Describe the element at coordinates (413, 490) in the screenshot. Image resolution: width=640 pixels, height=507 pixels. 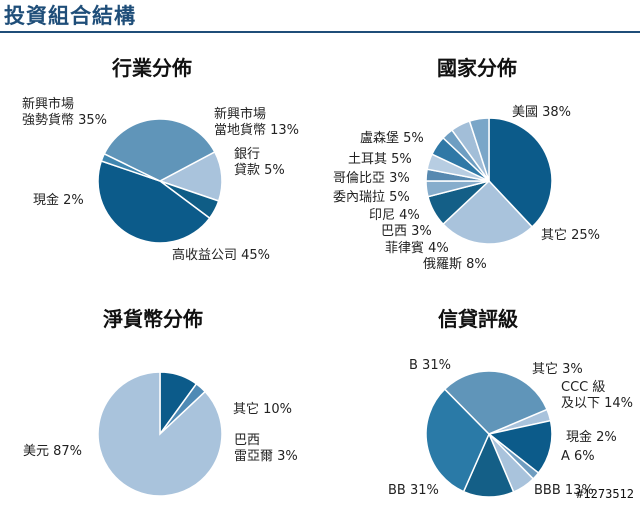
I see `slice-label: BB 31%` at that location.